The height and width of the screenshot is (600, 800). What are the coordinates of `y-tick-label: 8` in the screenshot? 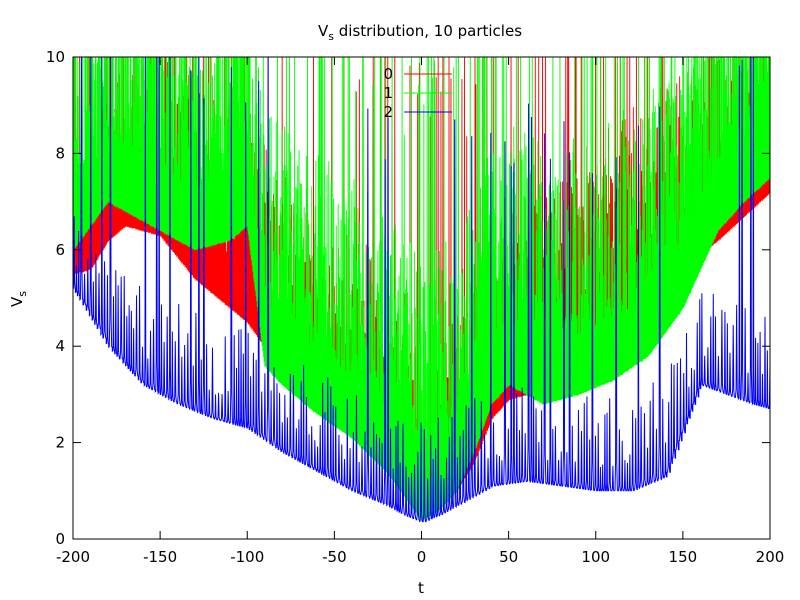 It's located at (60, 153).